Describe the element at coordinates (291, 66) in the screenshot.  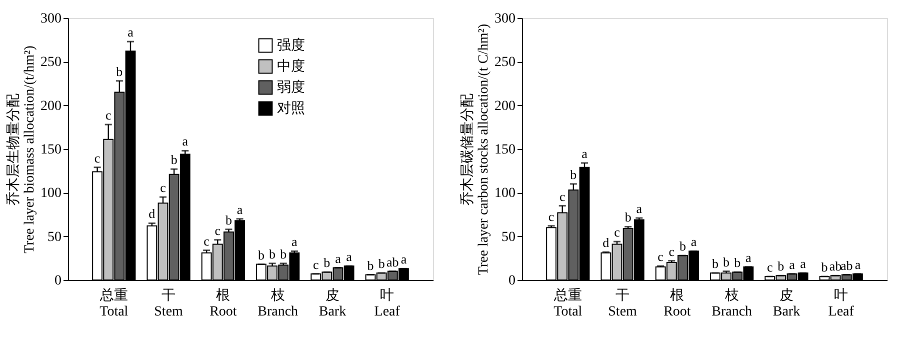
I see `legend-label: 中度` at that location.